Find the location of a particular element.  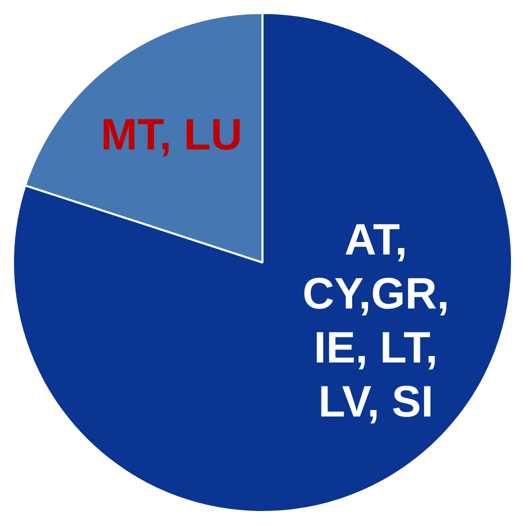

slice-label: AT, CY,GR, IE, LT, LV, SI is located at coordinates (376, 321).